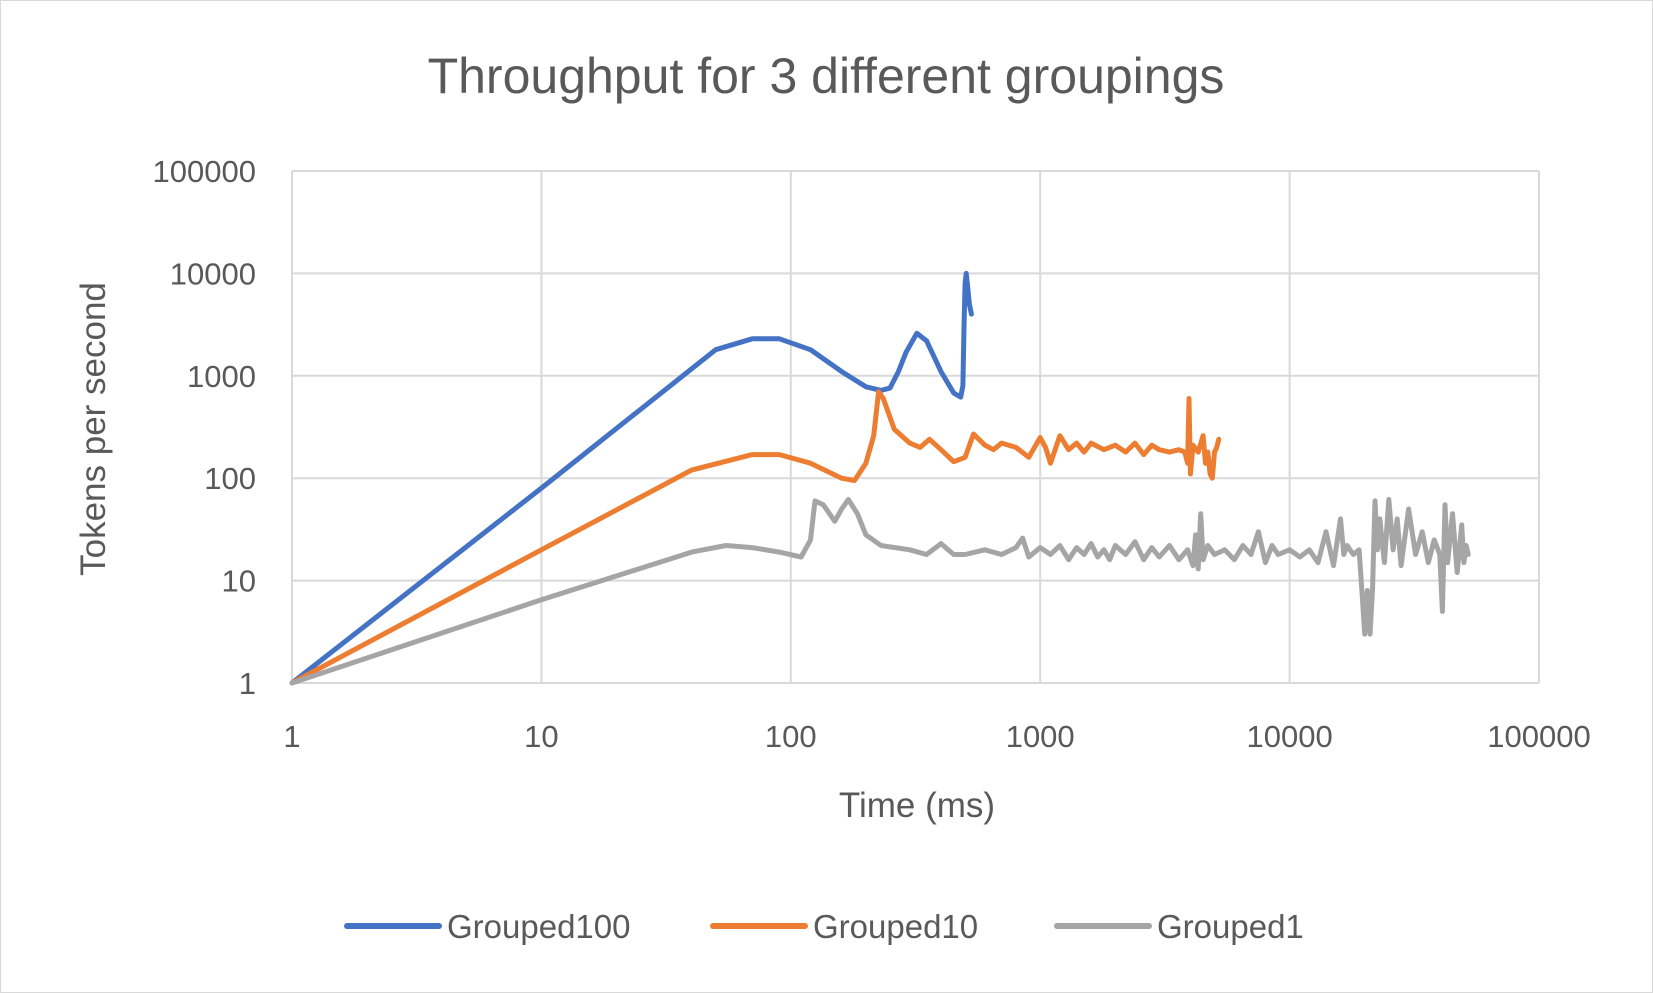 Image resolution: width=1653 pixels, height=993 pixels. I want to click on legend: Grouped100 Grouped10 Grouped1, so click(824, 926).